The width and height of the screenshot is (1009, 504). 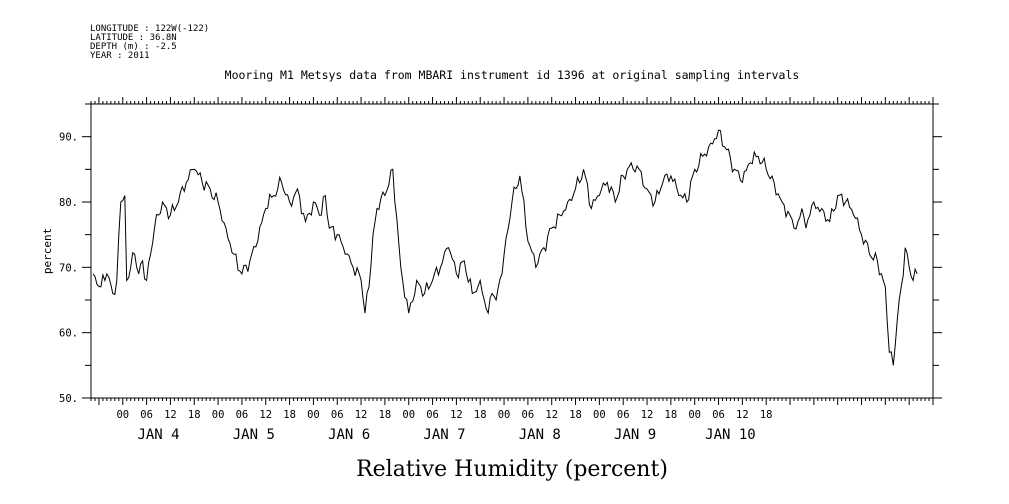 What do you see at coordinates (512, 469) in the screenshot?
I see `x-axis-label: Relative Humidity (percent)` at bounding box center [512, 469].